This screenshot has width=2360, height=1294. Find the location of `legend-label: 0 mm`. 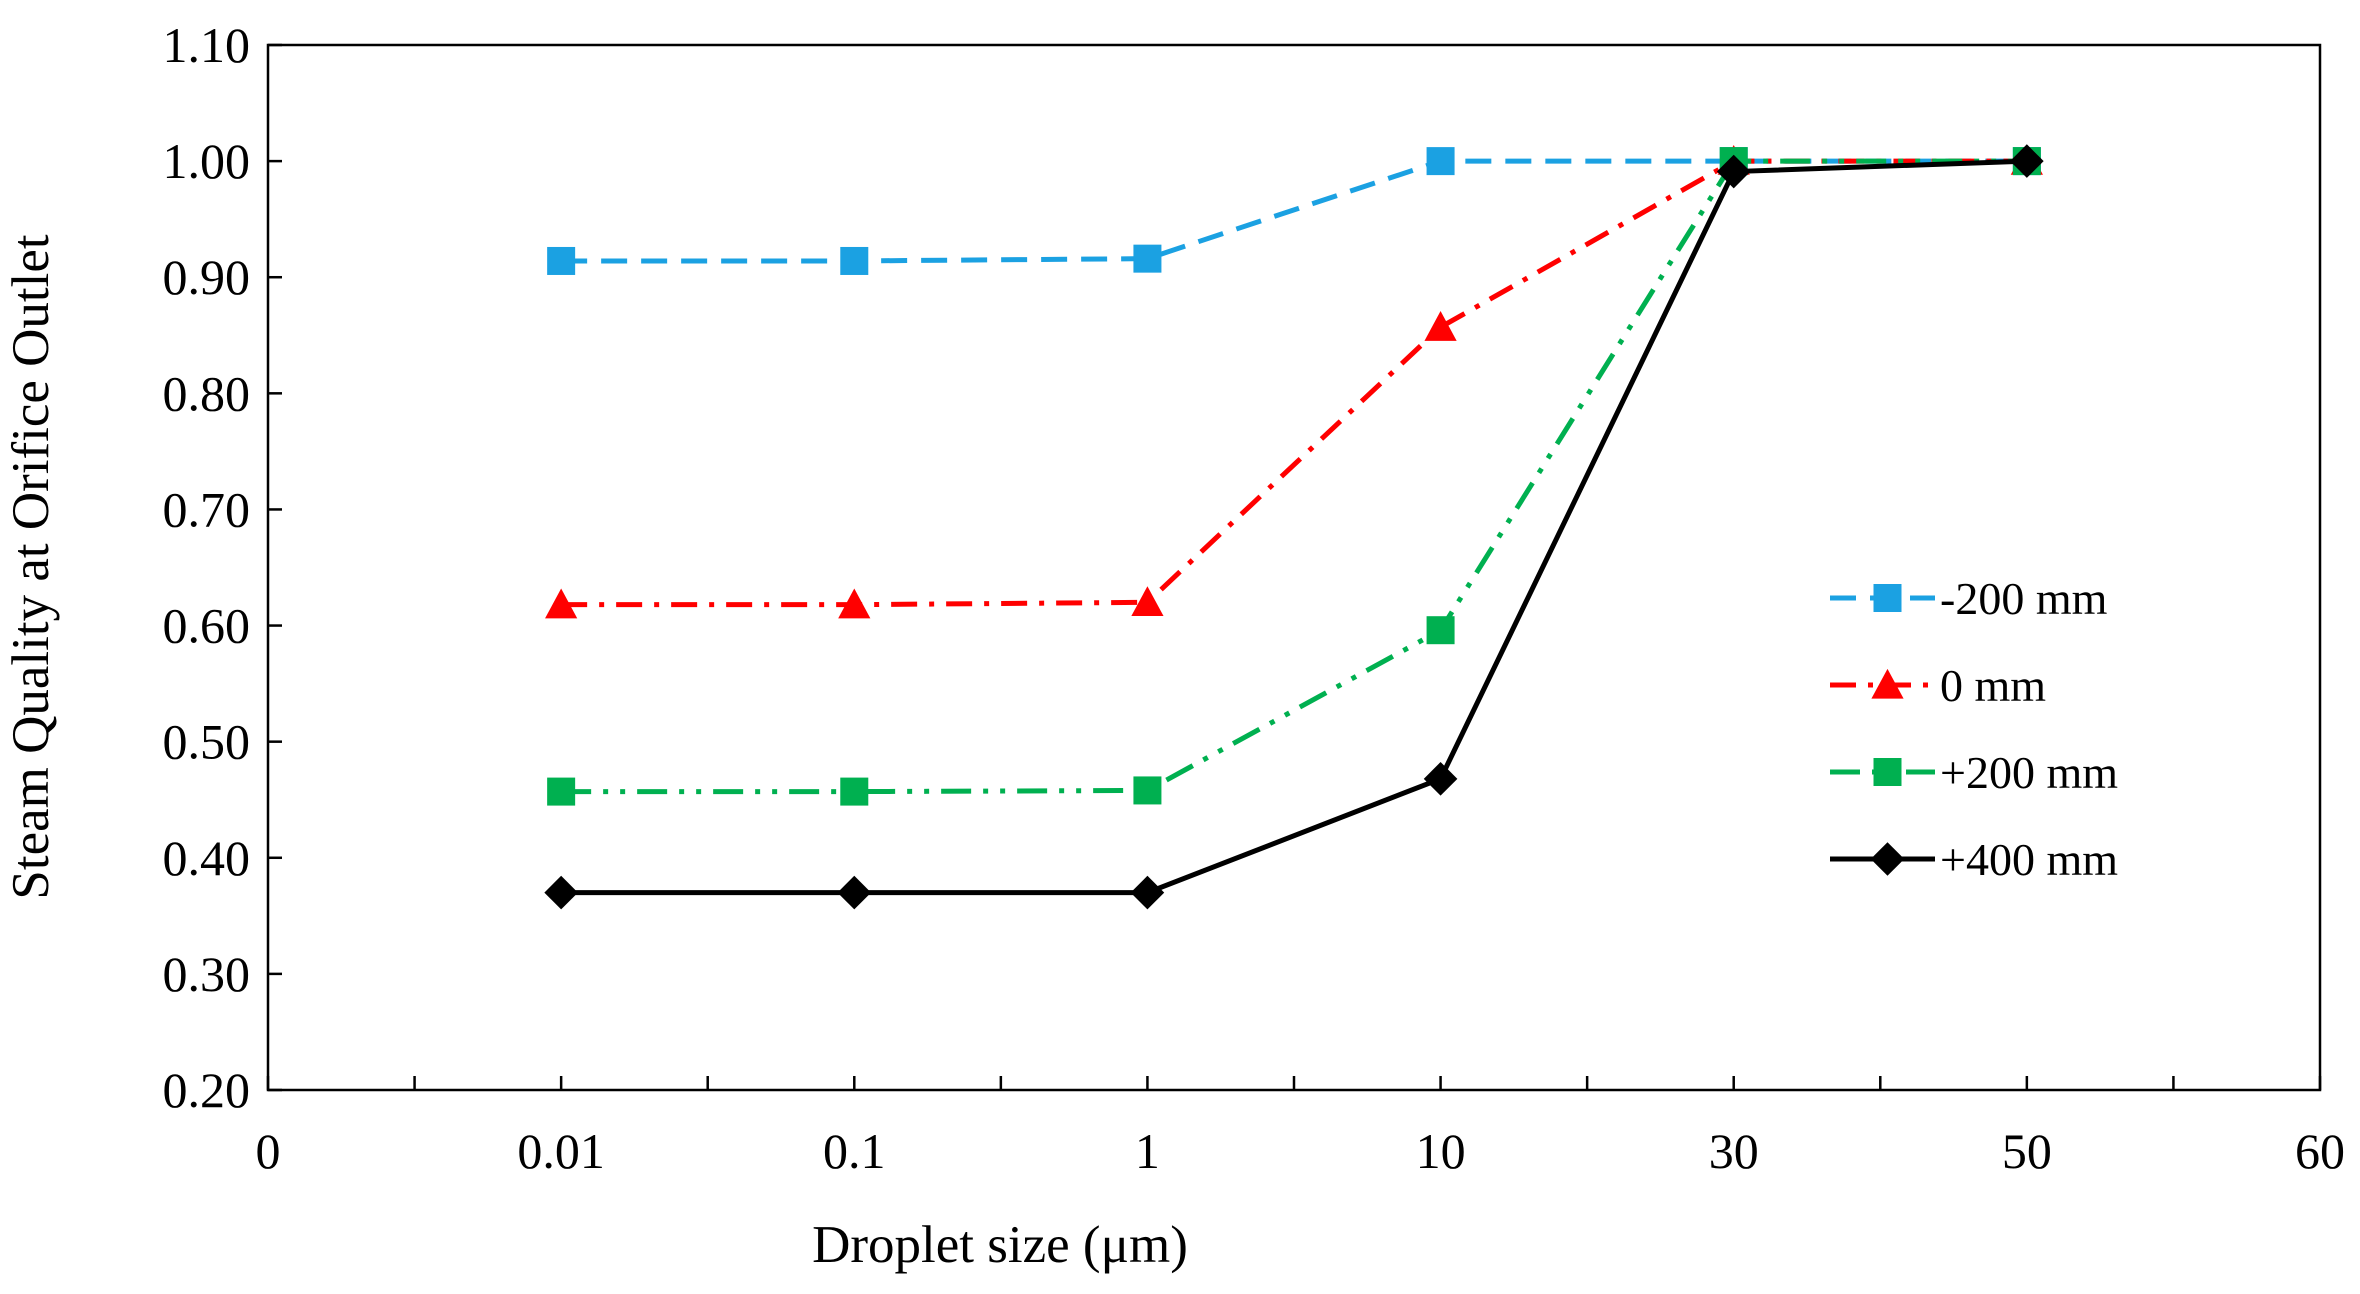

legend-label: 0 mm is located at coordinates (1993, 685).